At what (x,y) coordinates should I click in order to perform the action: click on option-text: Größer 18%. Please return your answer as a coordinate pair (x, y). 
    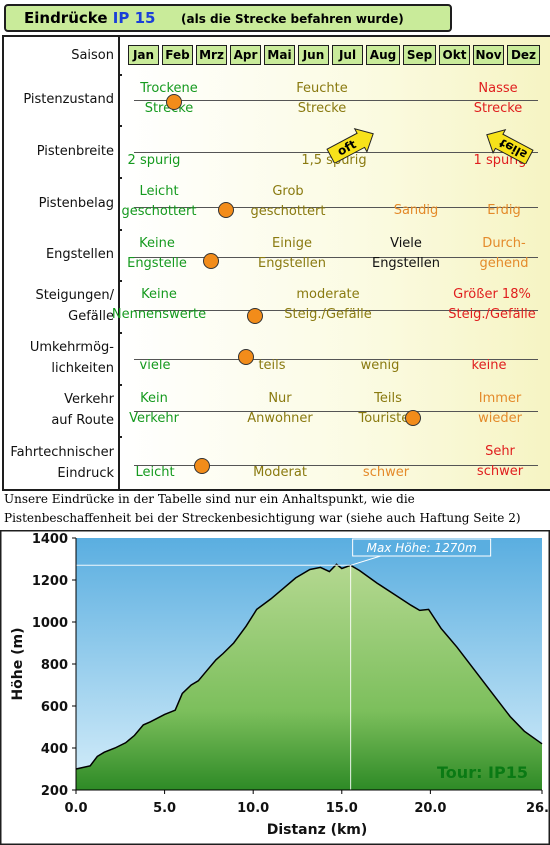
    Looking at the image, I should click on (492, 294).